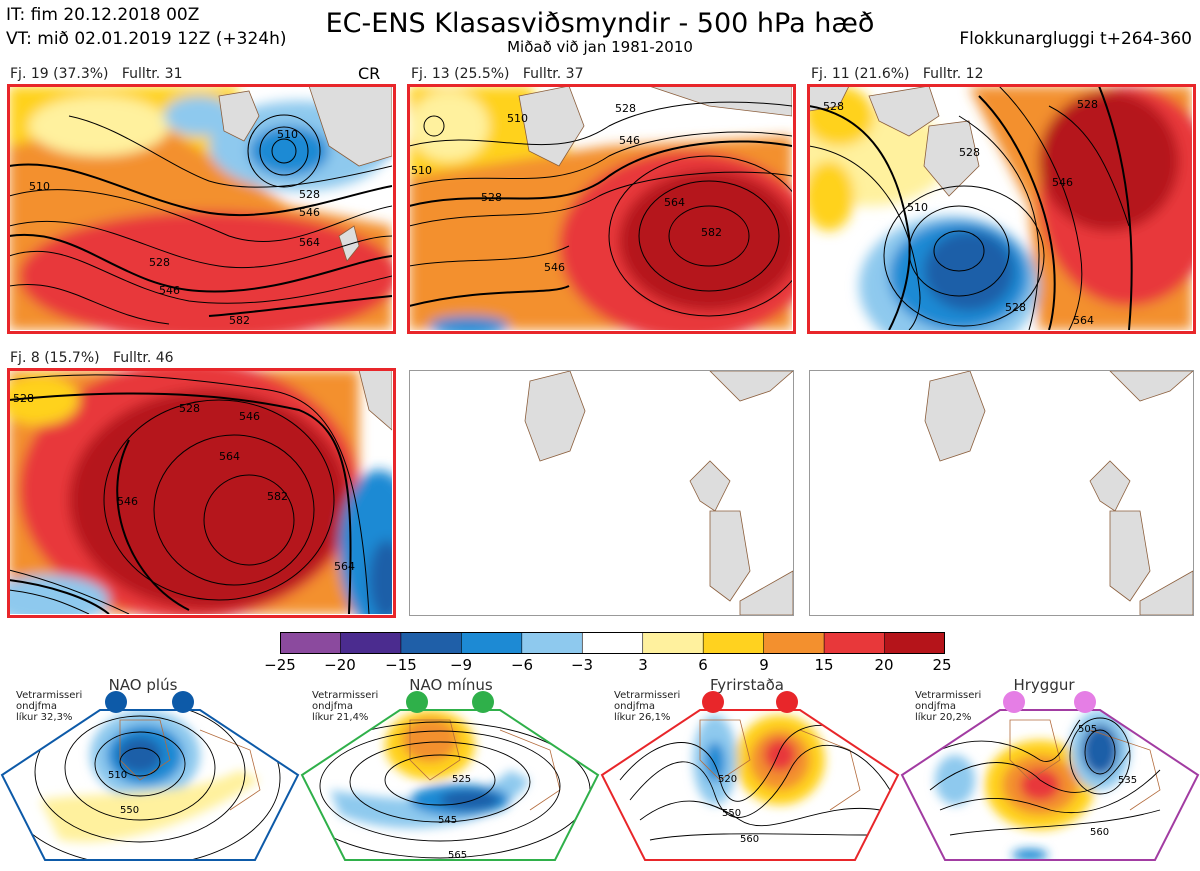 The image size is (1200, 871). I want to click on cluster-map-1: 510 510 528 528 546 546 564 582, so click(200, 208).